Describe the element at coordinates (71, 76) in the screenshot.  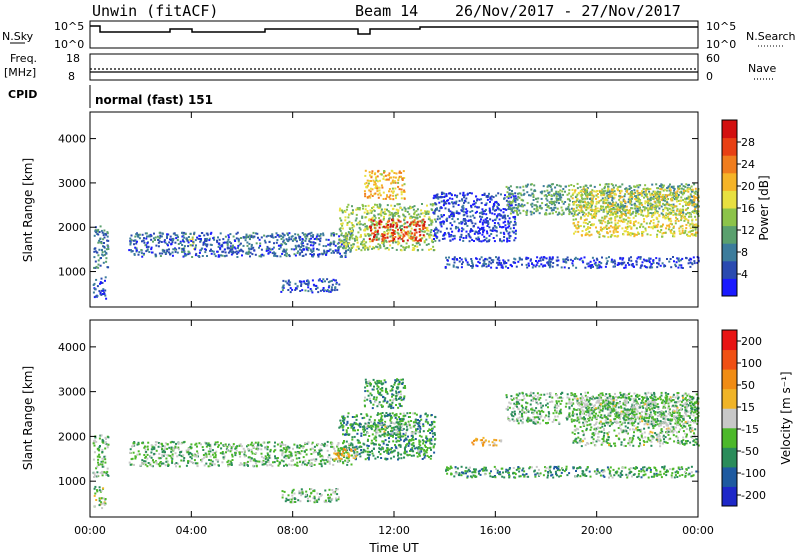
I see `freq-tick-bottom: 8` at that location.